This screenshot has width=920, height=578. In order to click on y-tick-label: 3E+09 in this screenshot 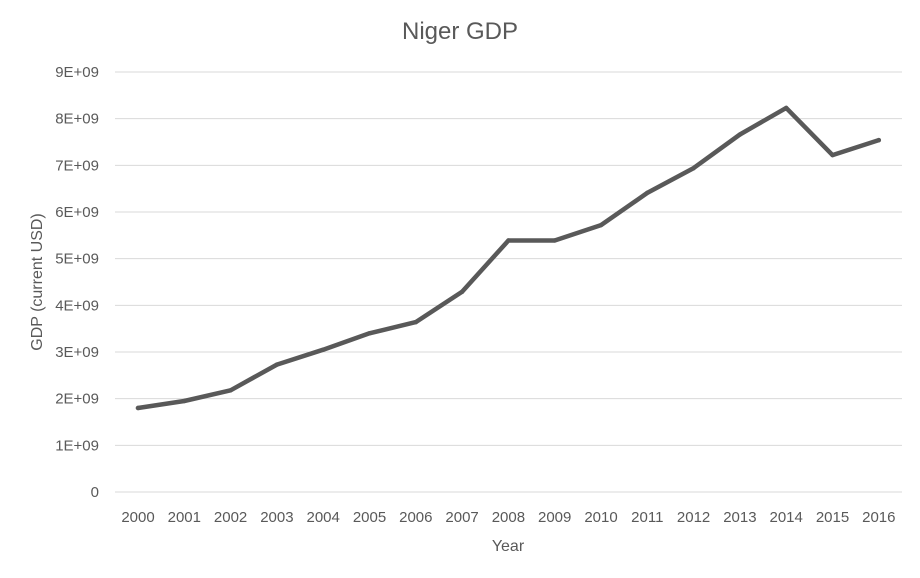, I will do `click(77, 352)`.